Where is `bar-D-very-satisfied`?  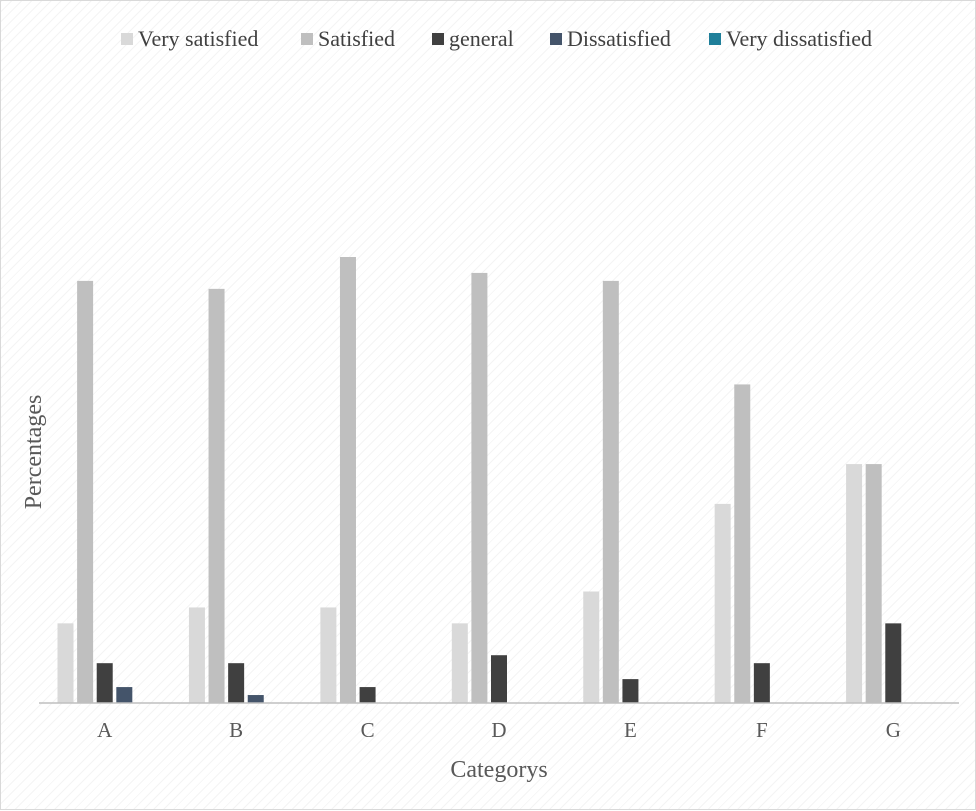 bar-D-very-satisfied is located at coordinates (459, 663).